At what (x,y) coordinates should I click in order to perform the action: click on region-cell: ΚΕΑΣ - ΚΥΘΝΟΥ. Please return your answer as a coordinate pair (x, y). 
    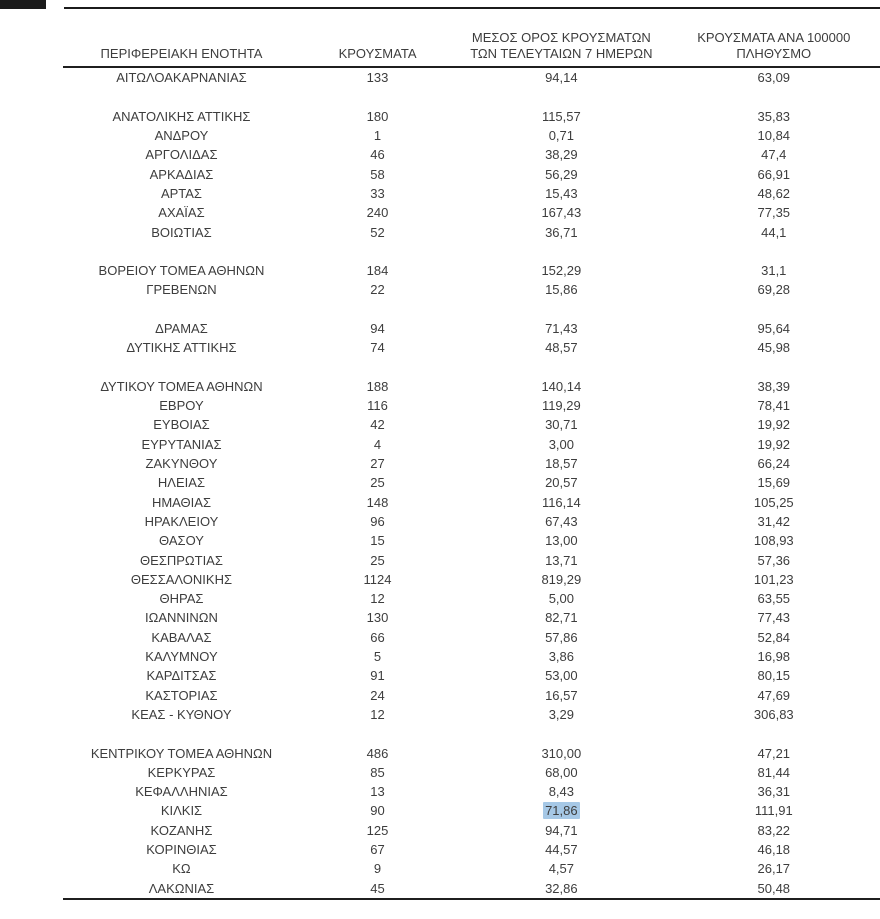
    Looking at the image, I should click on (181, 714).